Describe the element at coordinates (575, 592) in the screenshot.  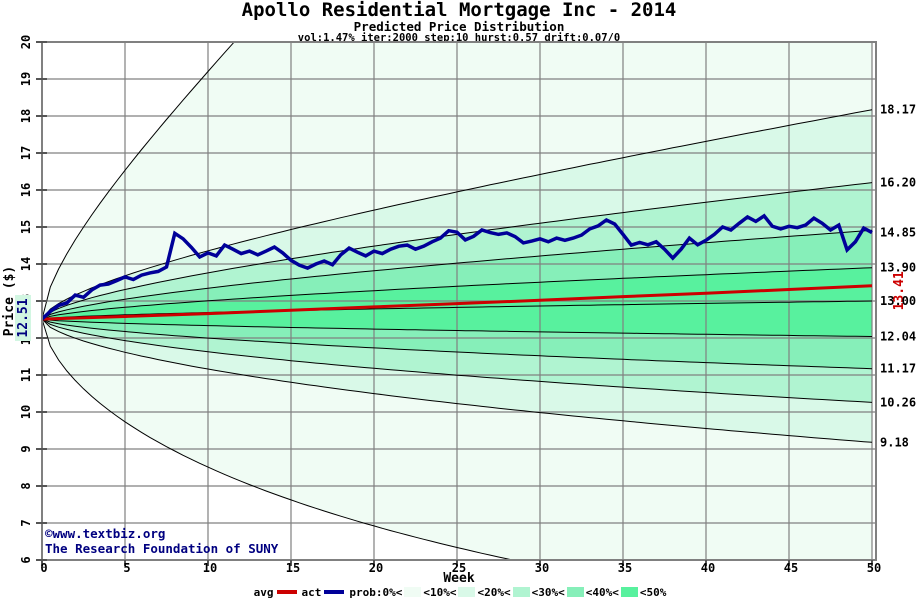
I see `legend-swatch-<40%<` at that location.